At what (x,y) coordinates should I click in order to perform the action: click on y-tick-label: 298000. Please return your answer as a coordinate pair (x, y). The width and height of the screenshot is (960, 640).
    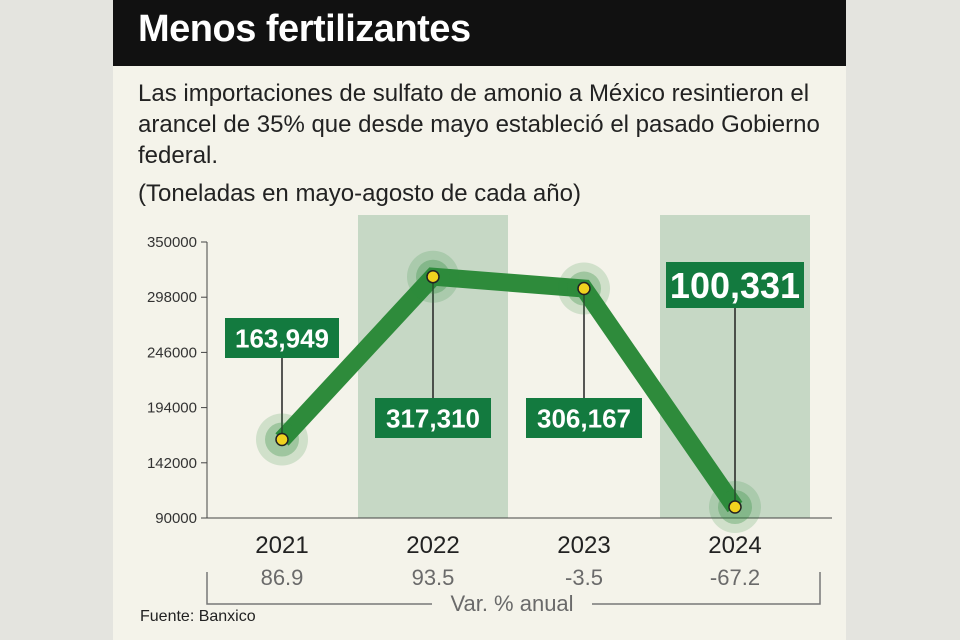
    Looking at the image, I should click on (172, 297).